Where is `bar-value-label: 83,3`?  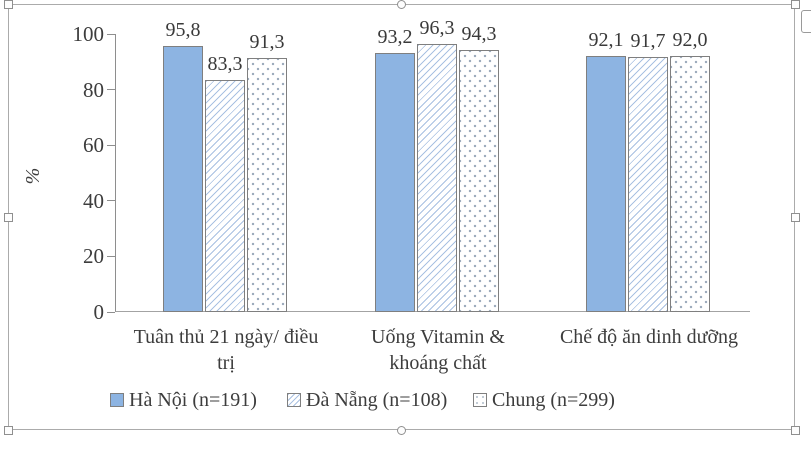 bar-value-label: 83,3 is located at coordinates (225, 64).